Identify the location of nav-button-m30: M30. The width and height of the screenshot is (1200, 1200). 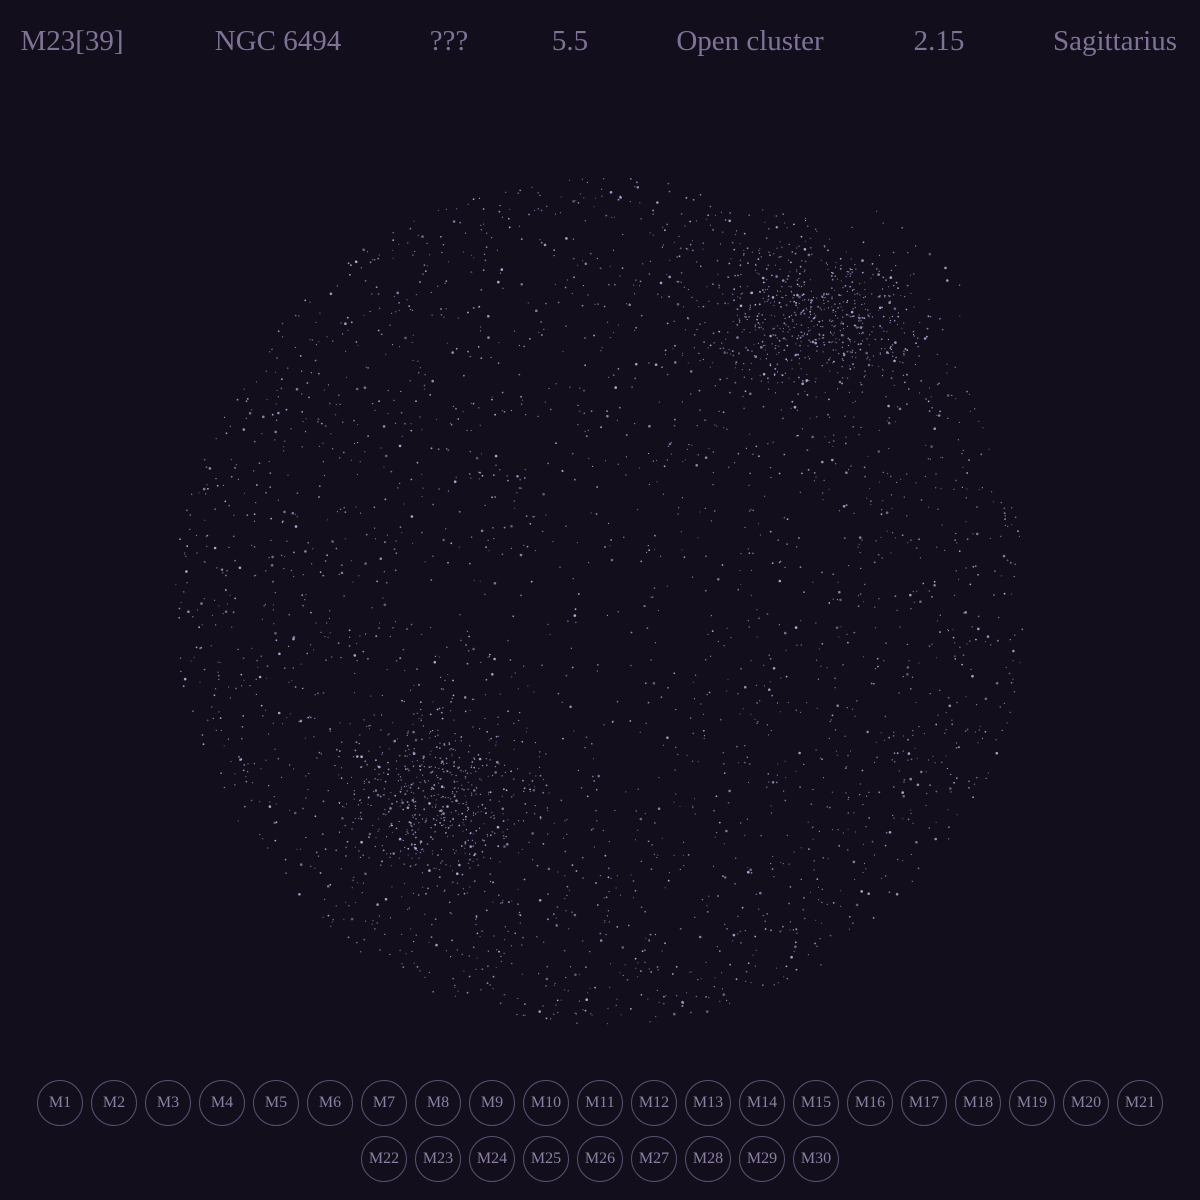
(816, 1159).